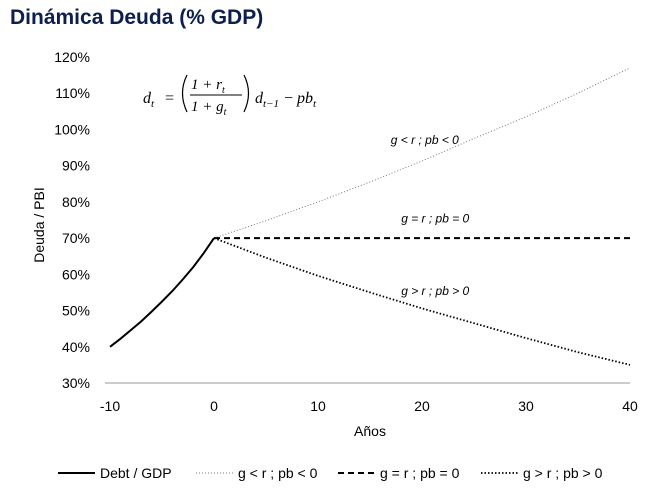  I want to click on y-axis-ticks: 30% 40% 50% 60% 70% 80% 90% 100% 110% 120%, so click(72, 220).